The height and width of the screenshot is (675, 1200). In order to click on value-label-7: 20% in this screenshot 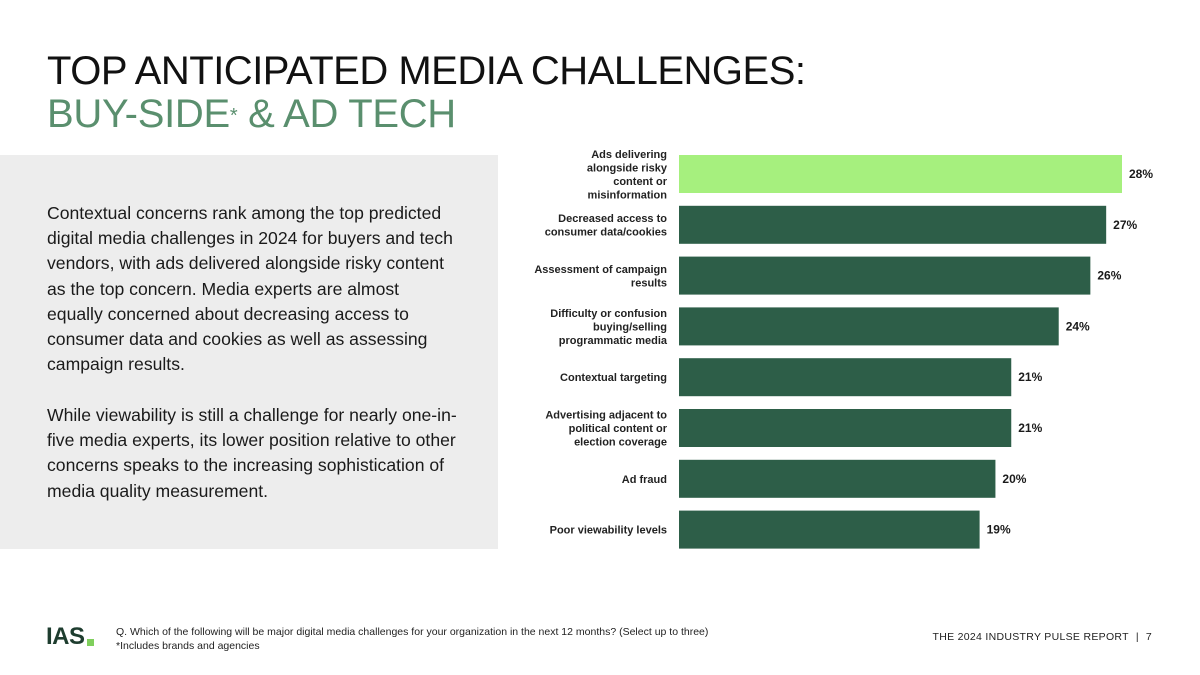, I will do `click(1014, 479)`.